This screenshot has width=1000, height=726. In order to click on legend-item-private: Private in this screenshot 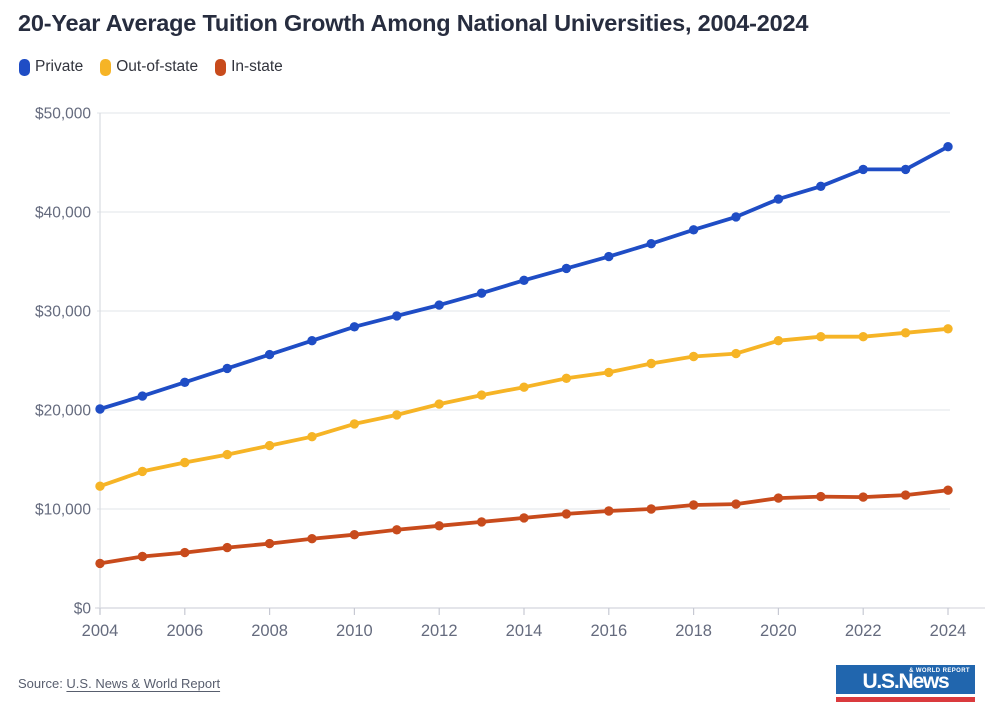, I will do `click(51, 67)`.